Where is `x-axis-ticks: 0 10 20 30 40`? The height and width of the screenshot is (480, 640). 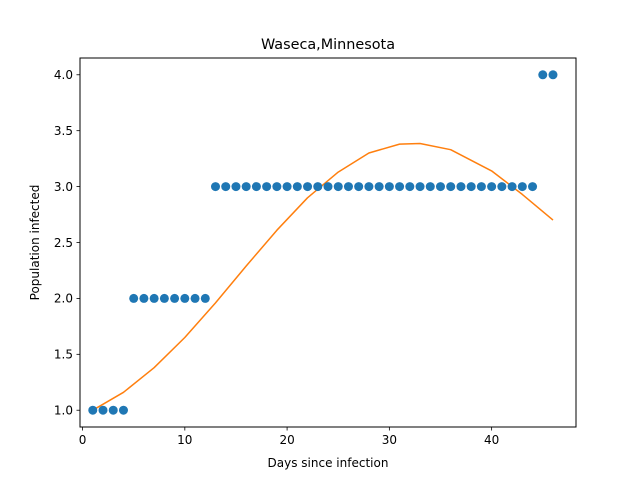
x-axis-ticks: 0 10 20 30 40 is located at coordinates (289, 437).